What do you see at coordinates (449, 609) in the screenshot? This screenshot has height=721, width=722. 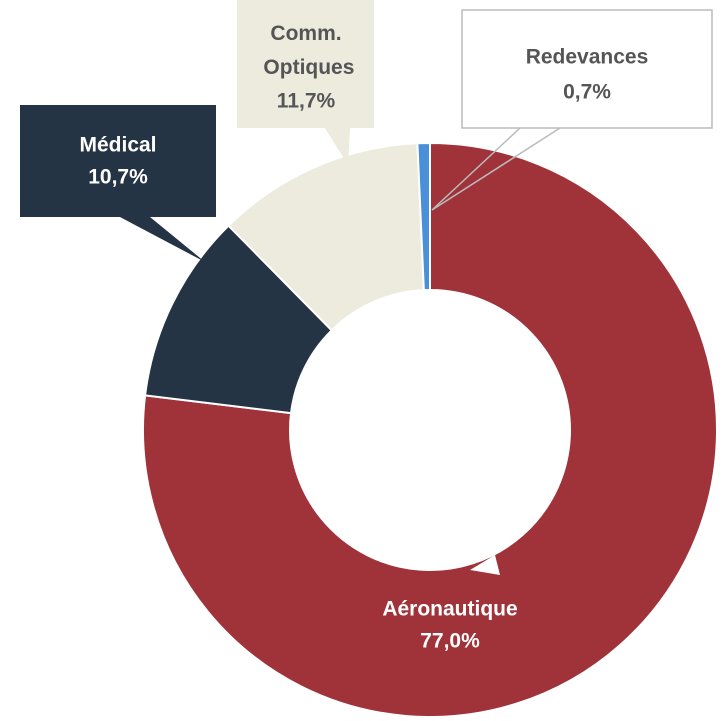 I see `slice-label: Aéronautique` at bounding box center [449, 609].